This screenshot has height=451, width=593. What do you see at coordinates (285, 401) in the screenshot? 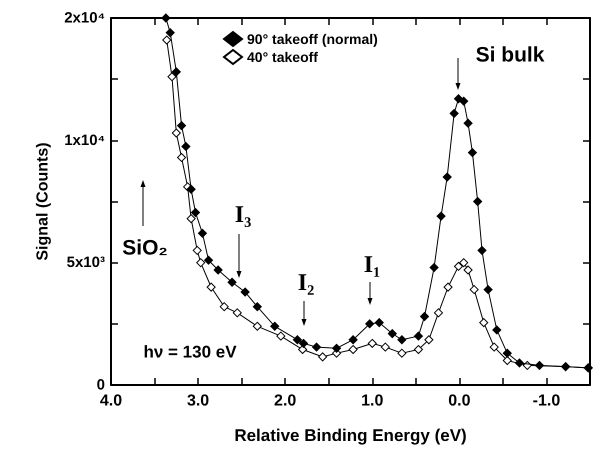
I see `x-tick-label: 2.0` at bounding box center [285, 401].